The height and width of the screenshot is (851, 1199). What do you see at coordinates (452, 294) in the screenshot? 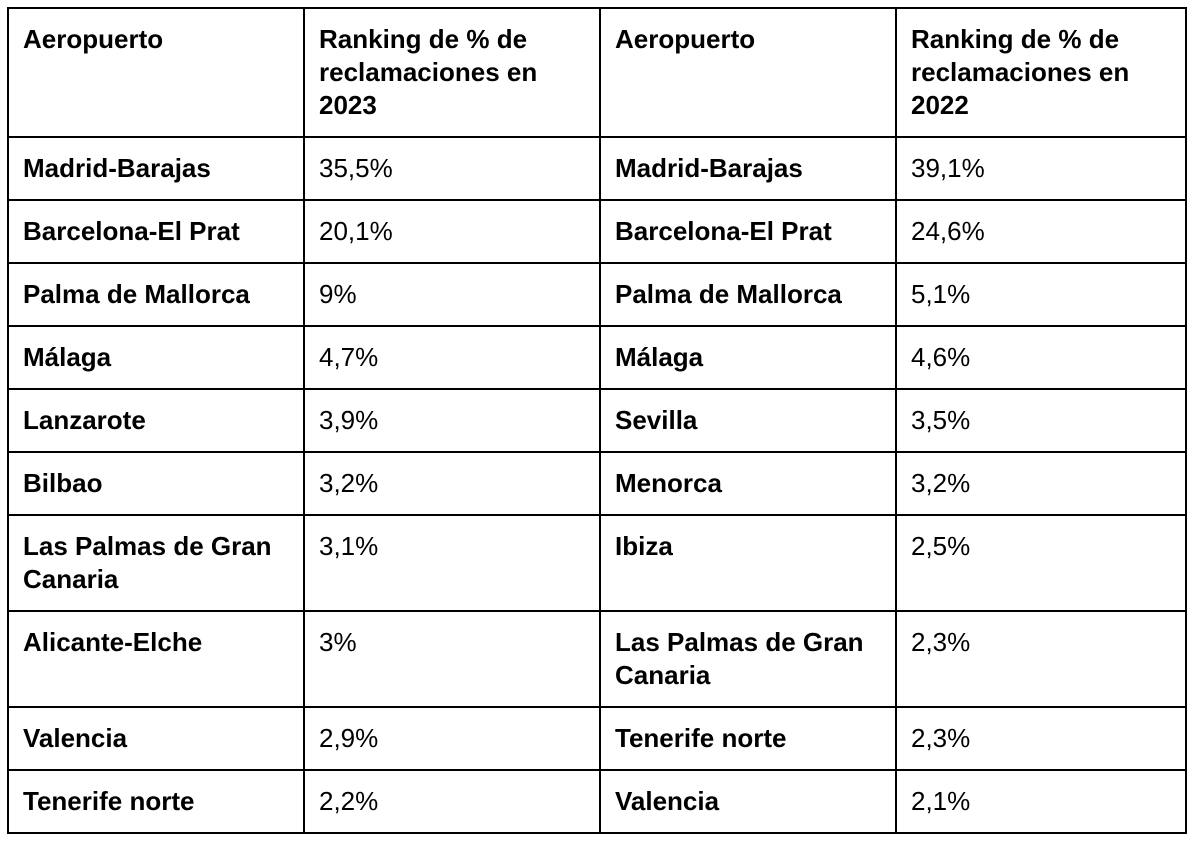
I see `percent-2023-cell: 9%` at bounding box center [452, 294].